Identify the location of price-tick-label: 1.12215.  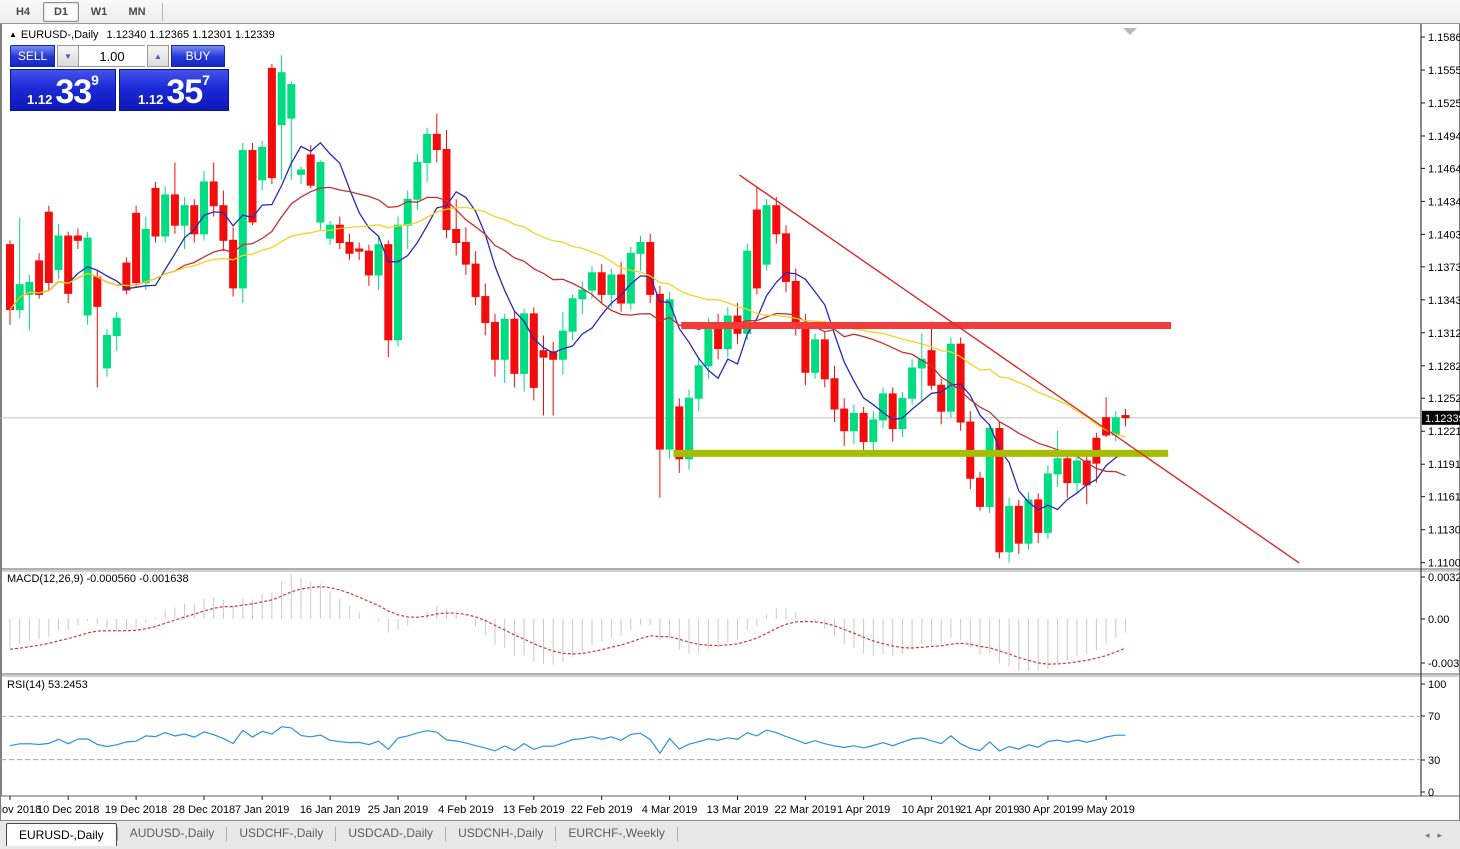
(1444, 432).